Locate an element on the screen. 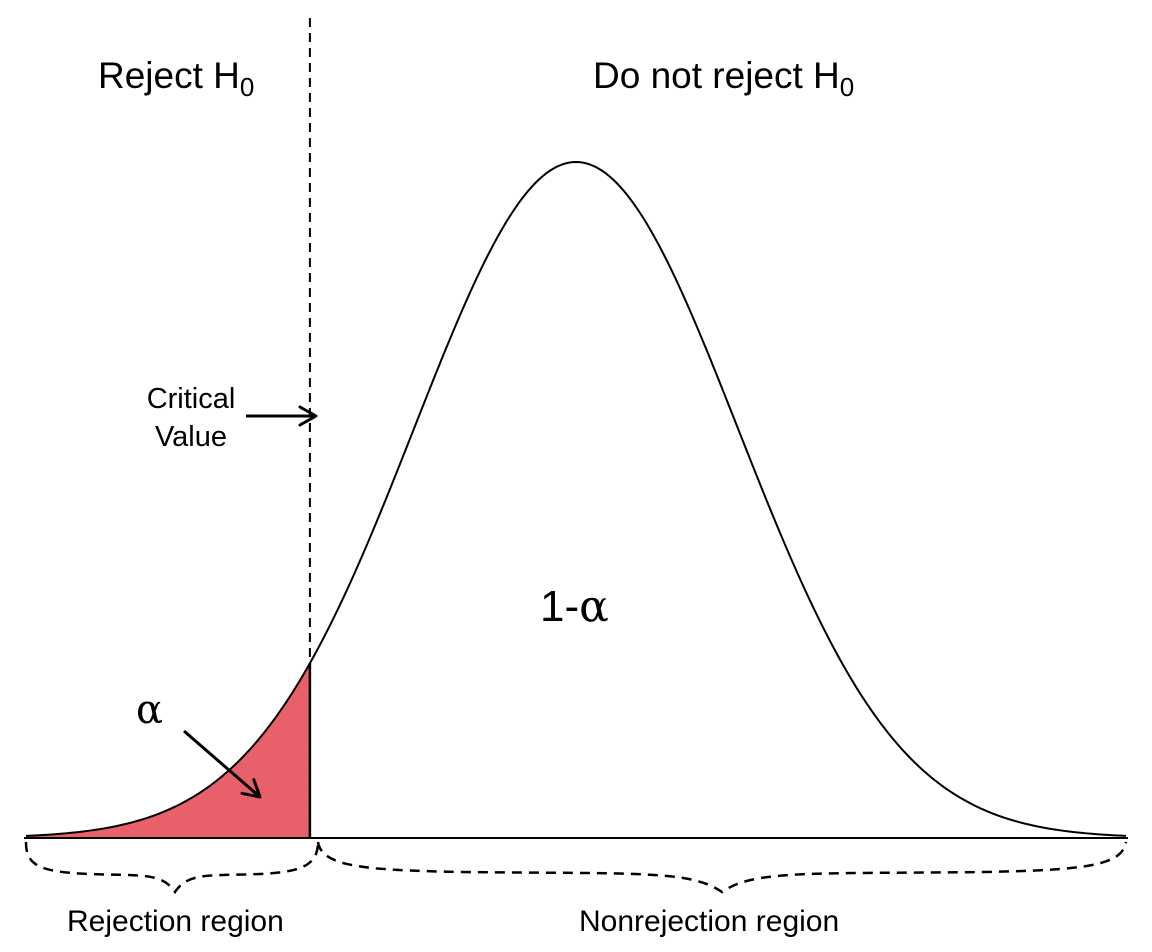  rejection-region-label: Rejection region is located at coordinates (175, 921).